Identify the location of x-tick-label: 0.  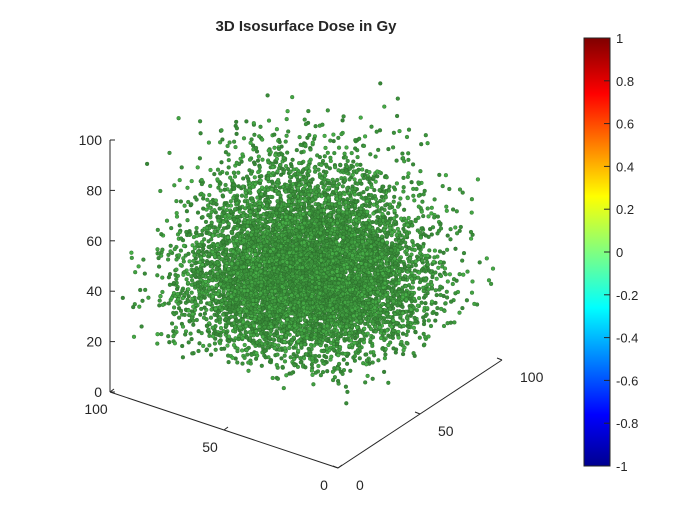
(324, 485).